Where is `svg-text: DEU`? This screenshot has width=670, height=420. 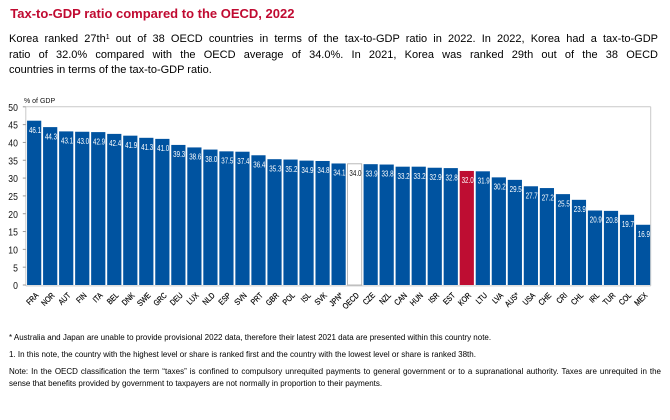 svg-text: DEU is located at coordinates (176, 299).